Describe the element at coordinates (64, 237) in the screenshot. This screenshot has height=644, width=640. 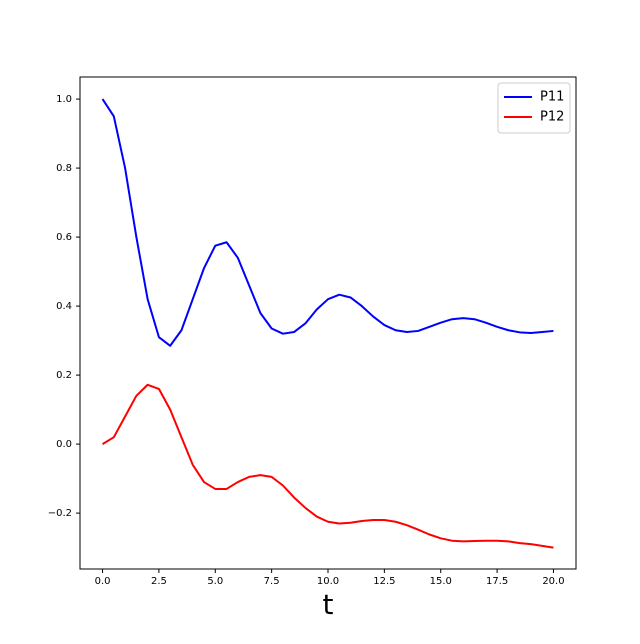
I see `y-tick-label: 0.6` at that location.